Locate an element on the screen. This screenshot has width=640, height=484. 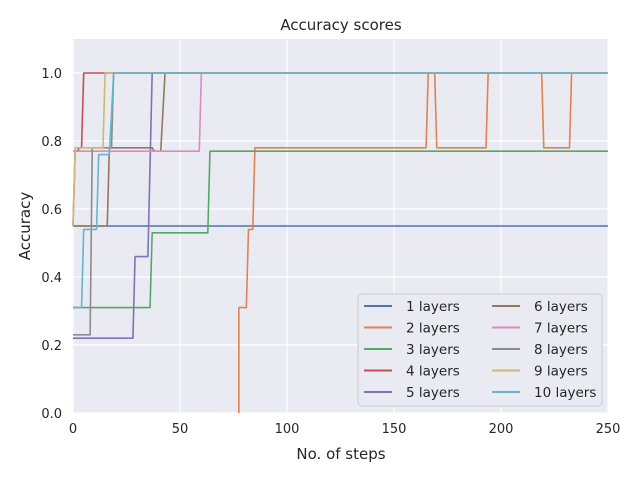
legend-label: 8 layers is located at coordinates (561, 350).